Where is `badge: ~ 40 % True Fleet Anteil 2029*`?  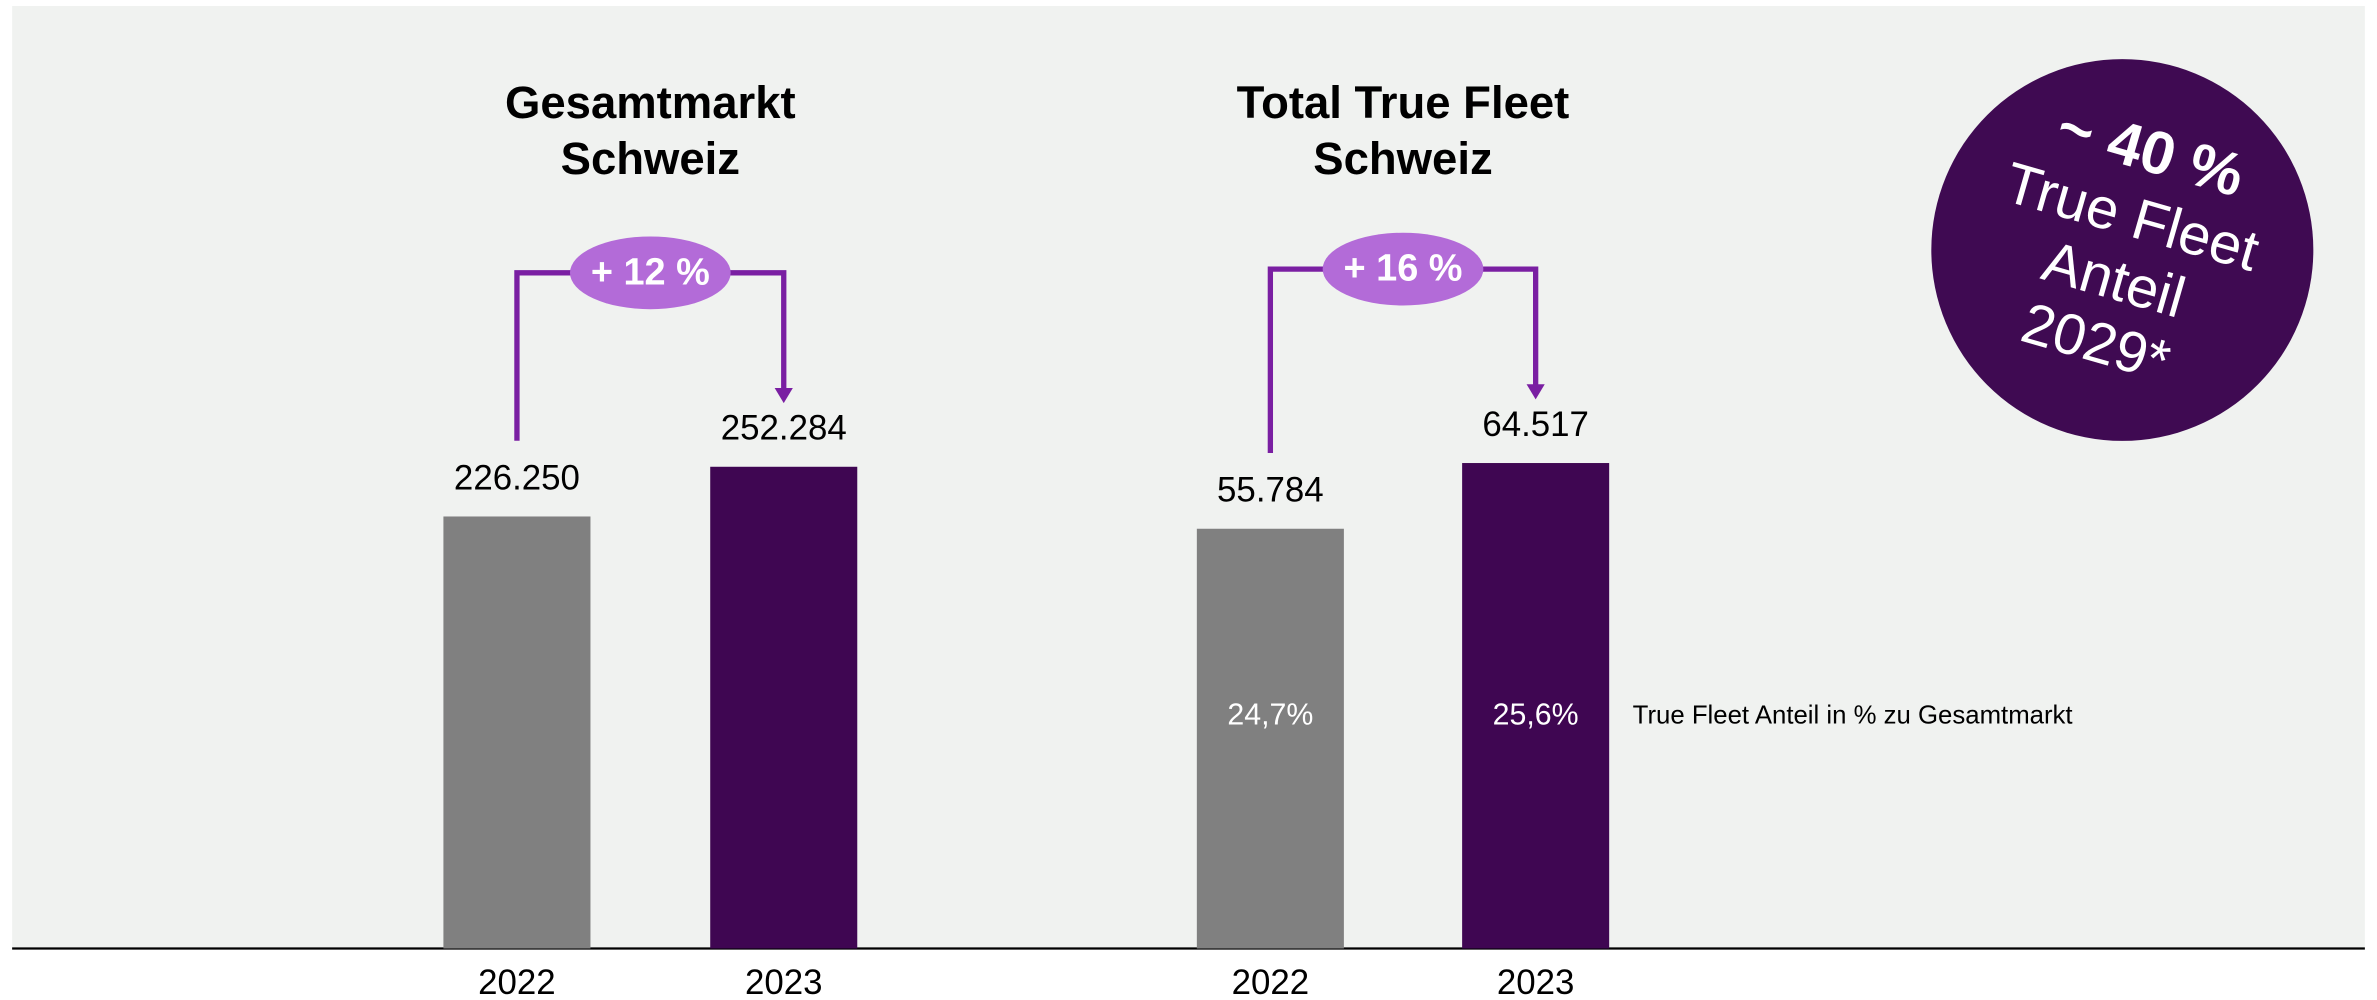 badge: ~ 40 % True Fleet Anteil 2029* is located at coordinates (2122, 250).